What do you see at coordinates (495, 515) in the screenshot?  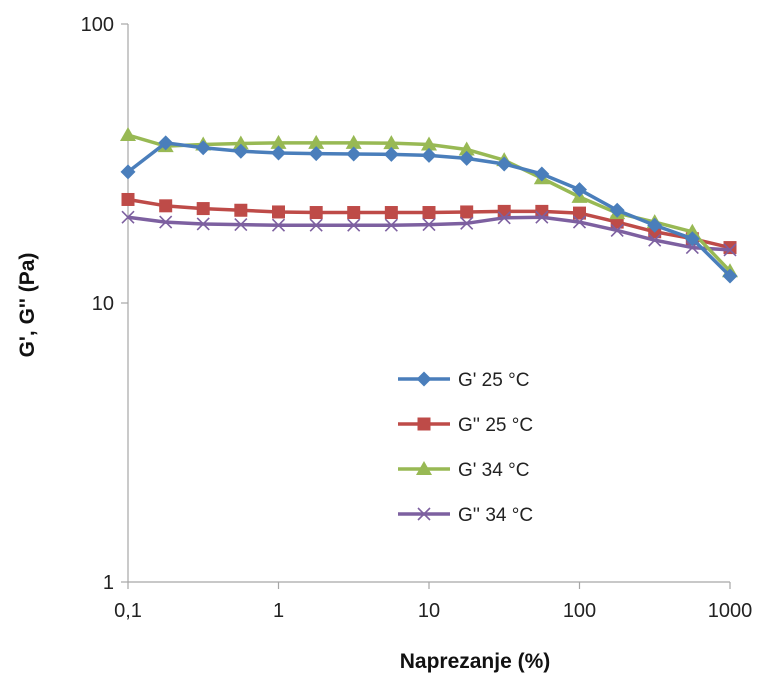 I see `legend-label: G'' 34 °C` at bounding box center [495, 515].